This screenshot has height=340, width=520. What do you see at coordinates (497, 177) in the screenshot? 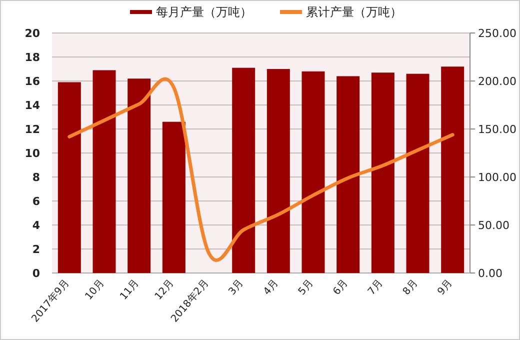
I see `y2-tick-label: 100.00` at bounding box center [497, 177].